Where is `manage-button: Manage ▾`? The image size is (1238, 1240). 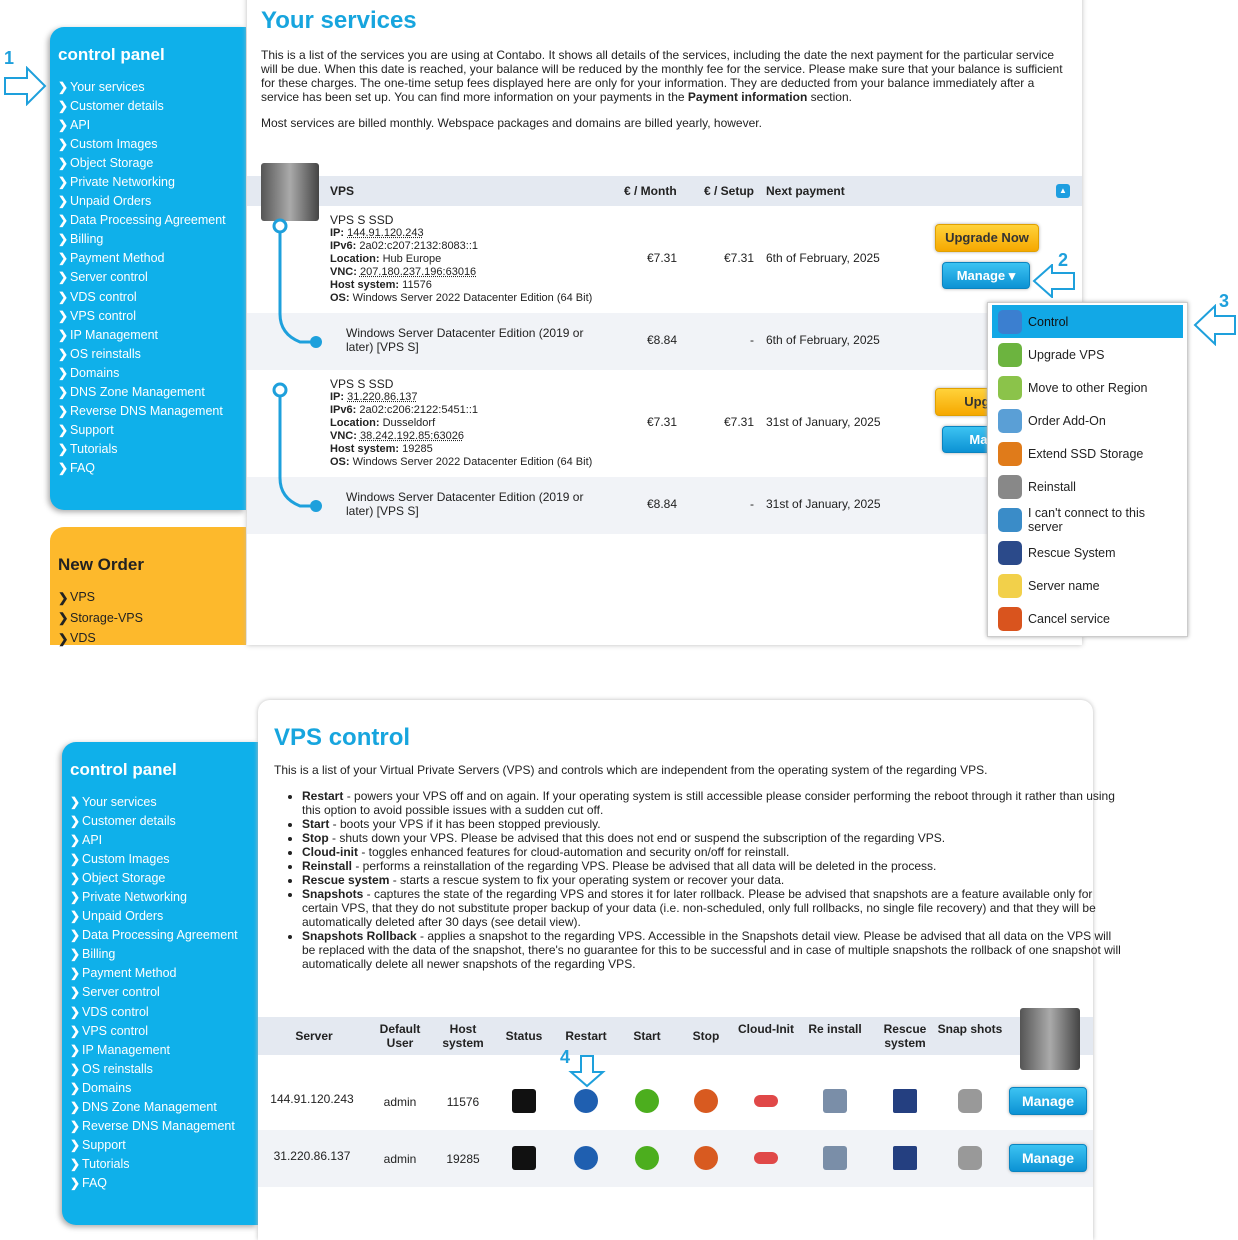
manage-button: Manage ▾ is located at coordinates (986, 275).